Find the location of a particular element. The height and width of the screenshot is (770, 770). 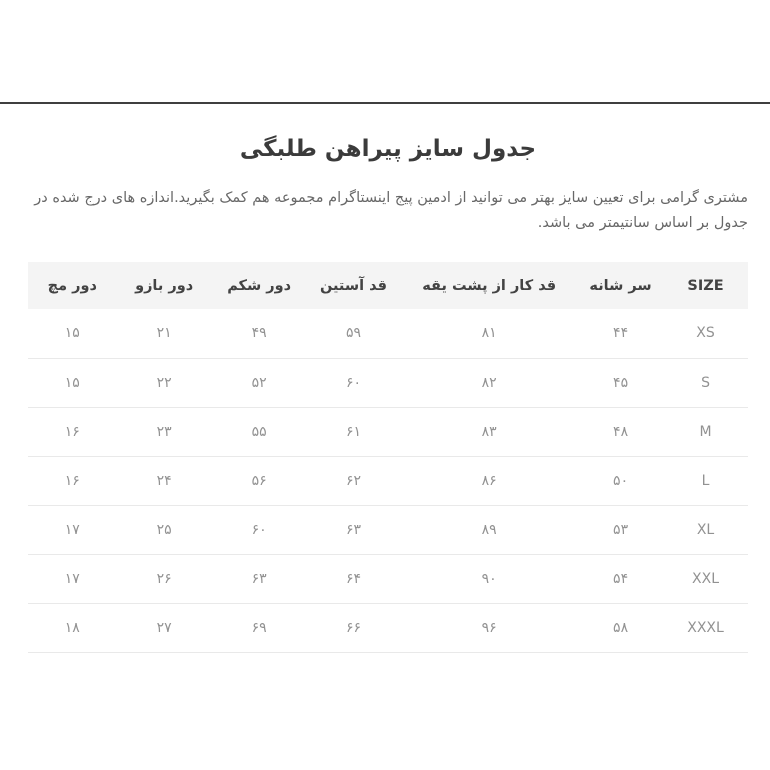

size-label-cell: XXXL is located at coordinates (705, 628).